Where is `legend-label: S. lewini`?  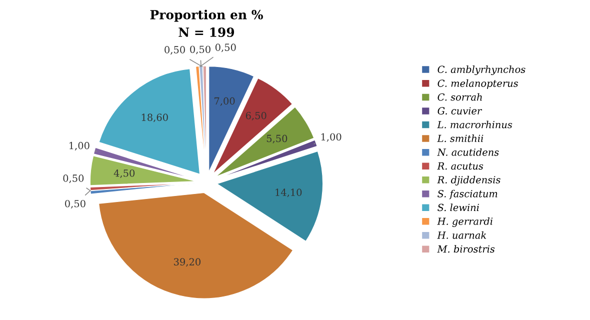 legend-label: S. lewini is located at coordinates (458, 208).